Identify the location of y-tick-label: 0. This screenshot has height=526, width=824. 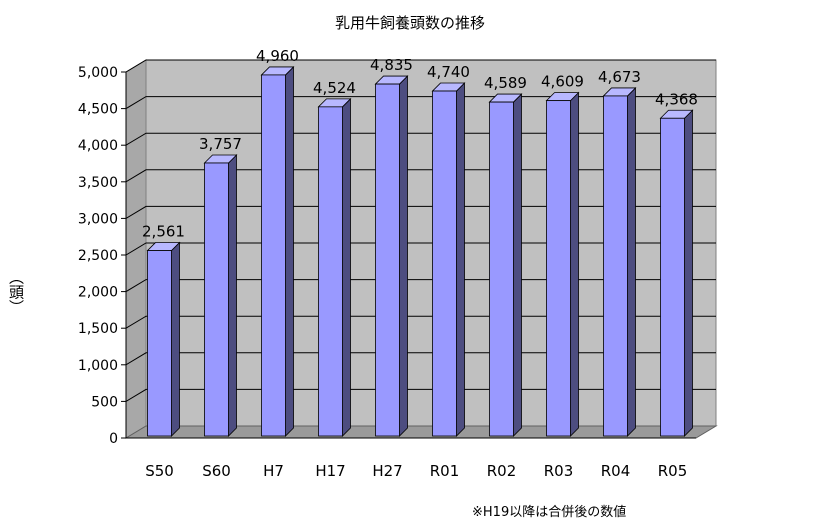
(113, 439).